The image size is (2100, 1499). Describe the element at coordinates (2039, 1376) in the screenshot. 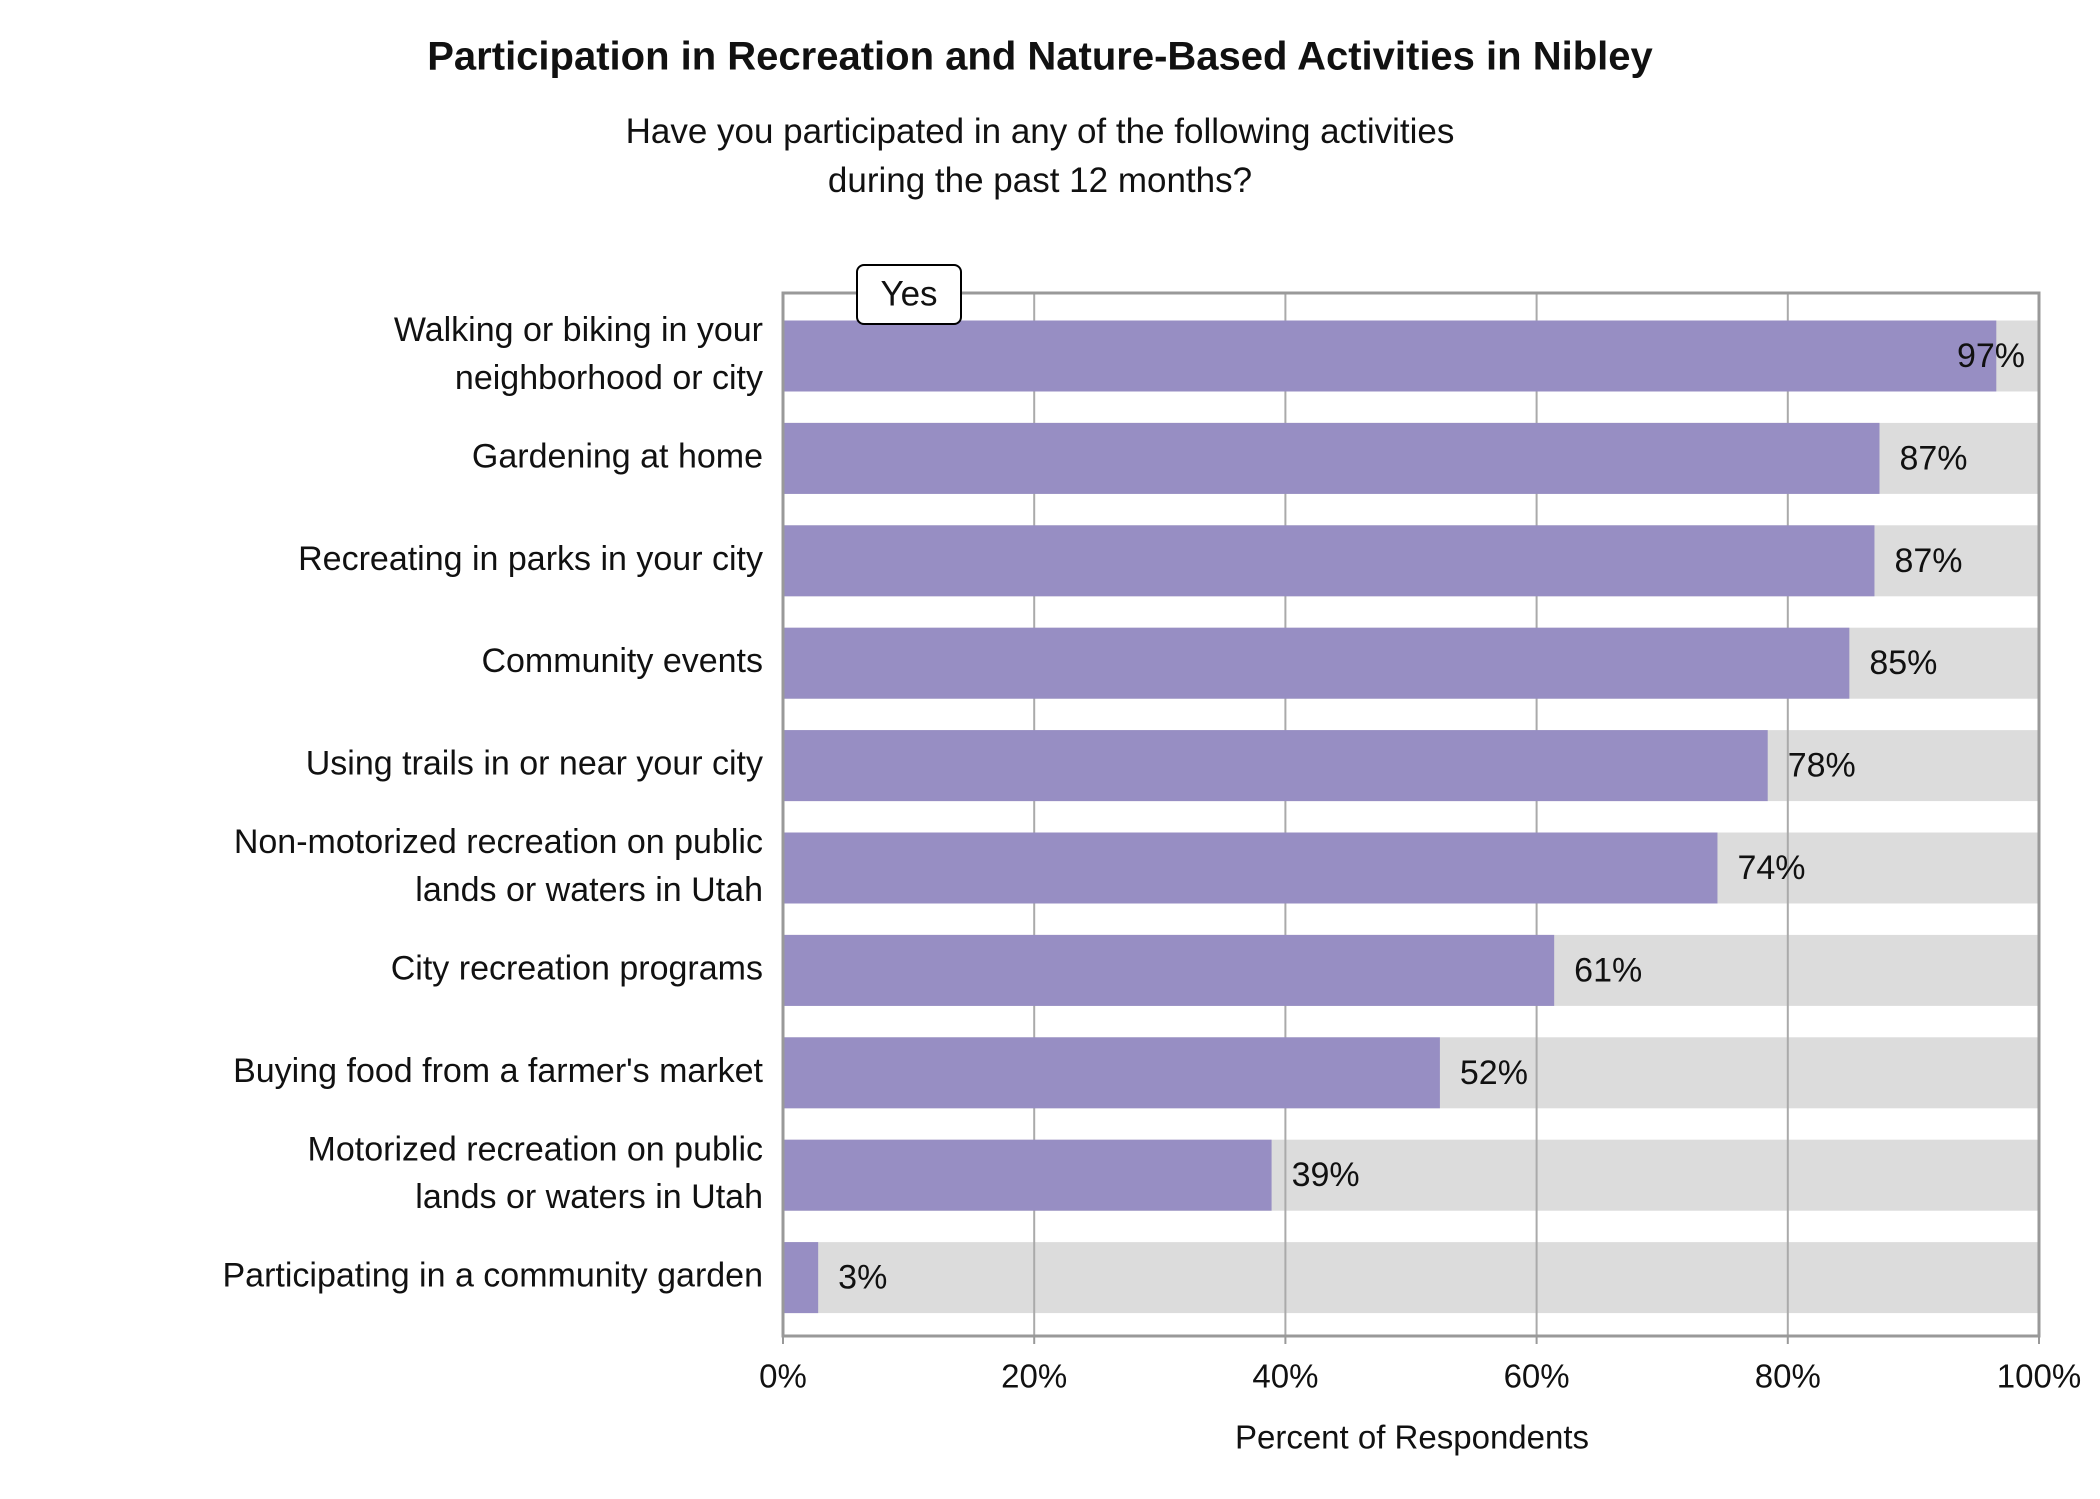

I see `x-tick-label: 100%` at that location.